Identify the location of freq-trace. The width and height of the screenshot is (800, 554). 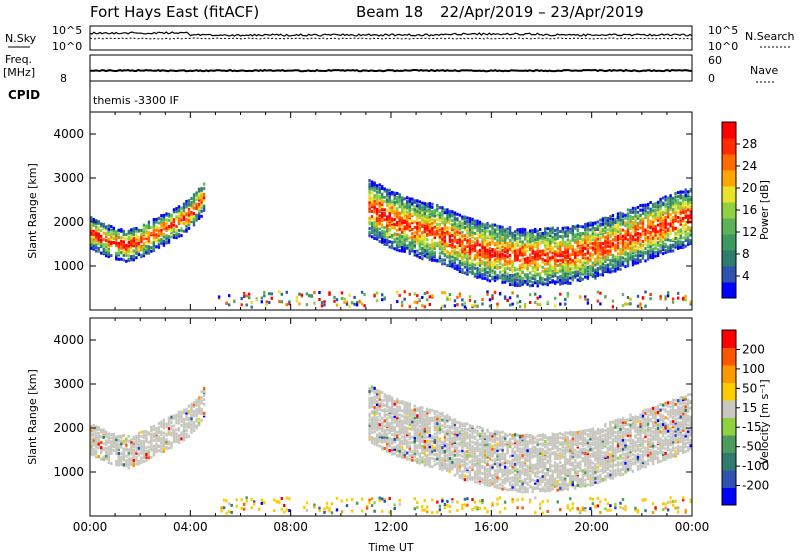
(391, 70).